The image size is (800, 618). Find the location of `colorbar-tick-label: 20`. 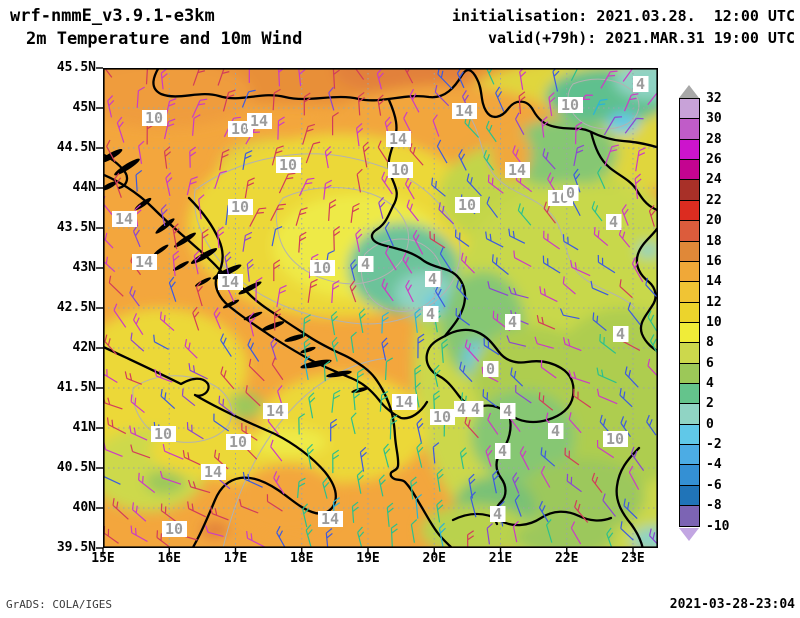

colorbar-tick-label: 20 is located at coordinates (714, 221).